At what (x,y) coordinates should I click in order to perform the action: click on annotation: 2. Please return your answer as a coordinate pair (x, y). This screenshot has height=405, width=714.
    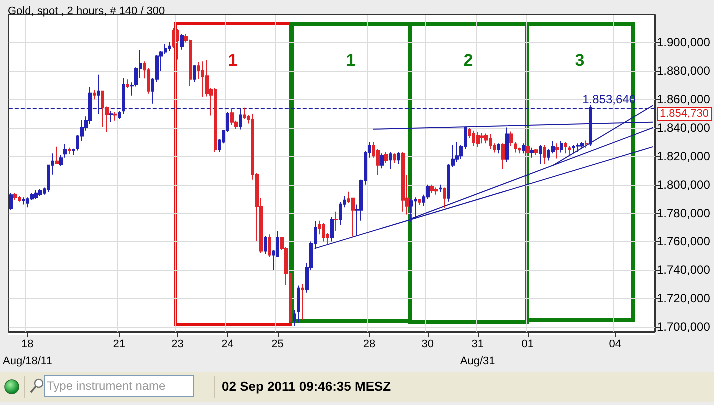
    Looking at the image, I should click on (469, 61).